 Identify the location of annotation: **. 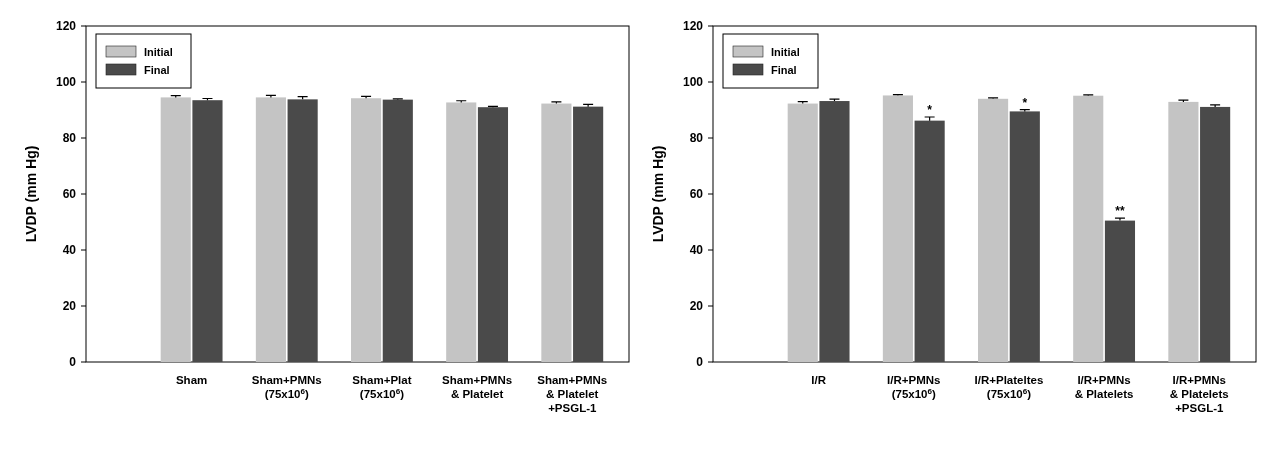
(1120, 211).